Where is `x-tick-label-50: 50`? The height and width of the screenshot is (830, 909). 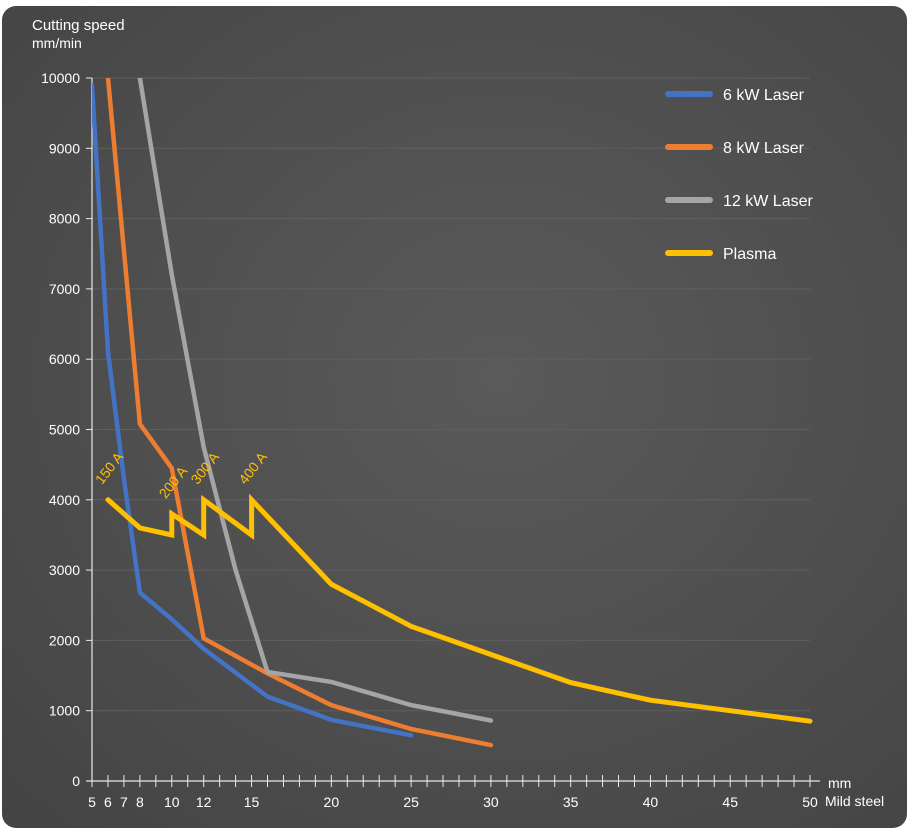 x-tick-label-50: 50 is located at coordinates (810, 802).